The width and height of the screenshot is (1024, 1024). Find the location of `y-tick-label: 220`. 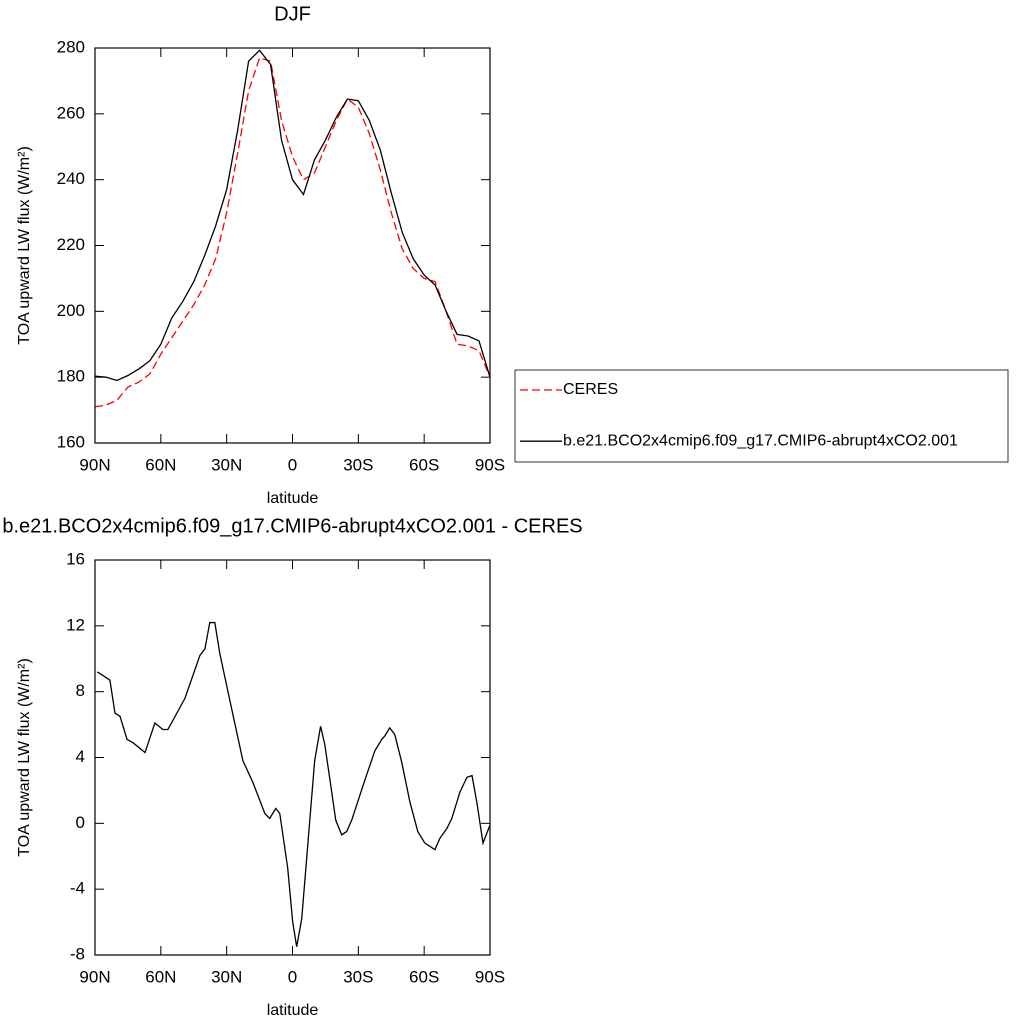

y-tick-label: 220 is located at coordinates (71, 244).